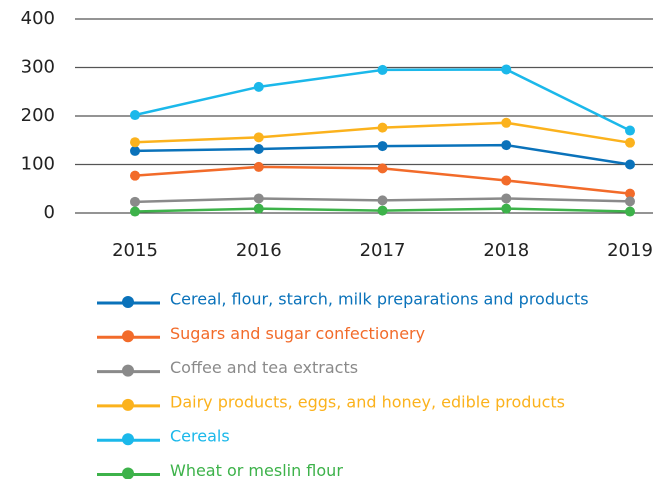 The height and width of the screenshot is (479, 670). I want to click on legend-label: Sugars and sugar confectionery, so click(297, 333).